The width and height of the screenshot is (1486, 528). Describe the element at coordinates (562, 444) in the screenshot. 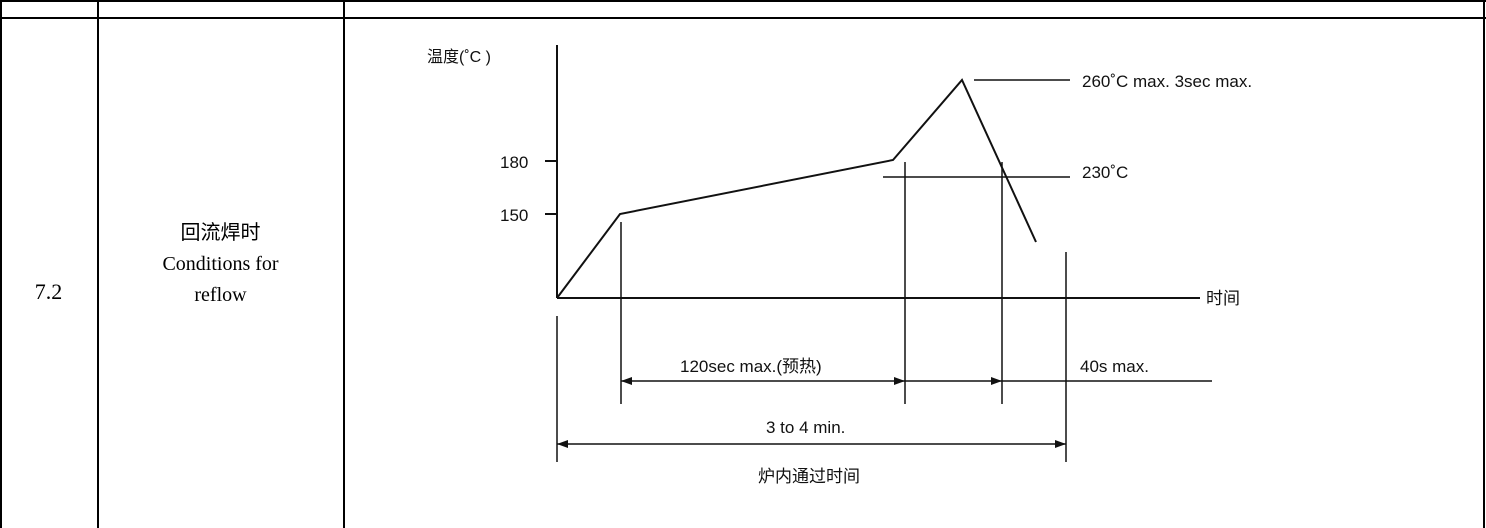

I see `arrow-total-left` at that location.